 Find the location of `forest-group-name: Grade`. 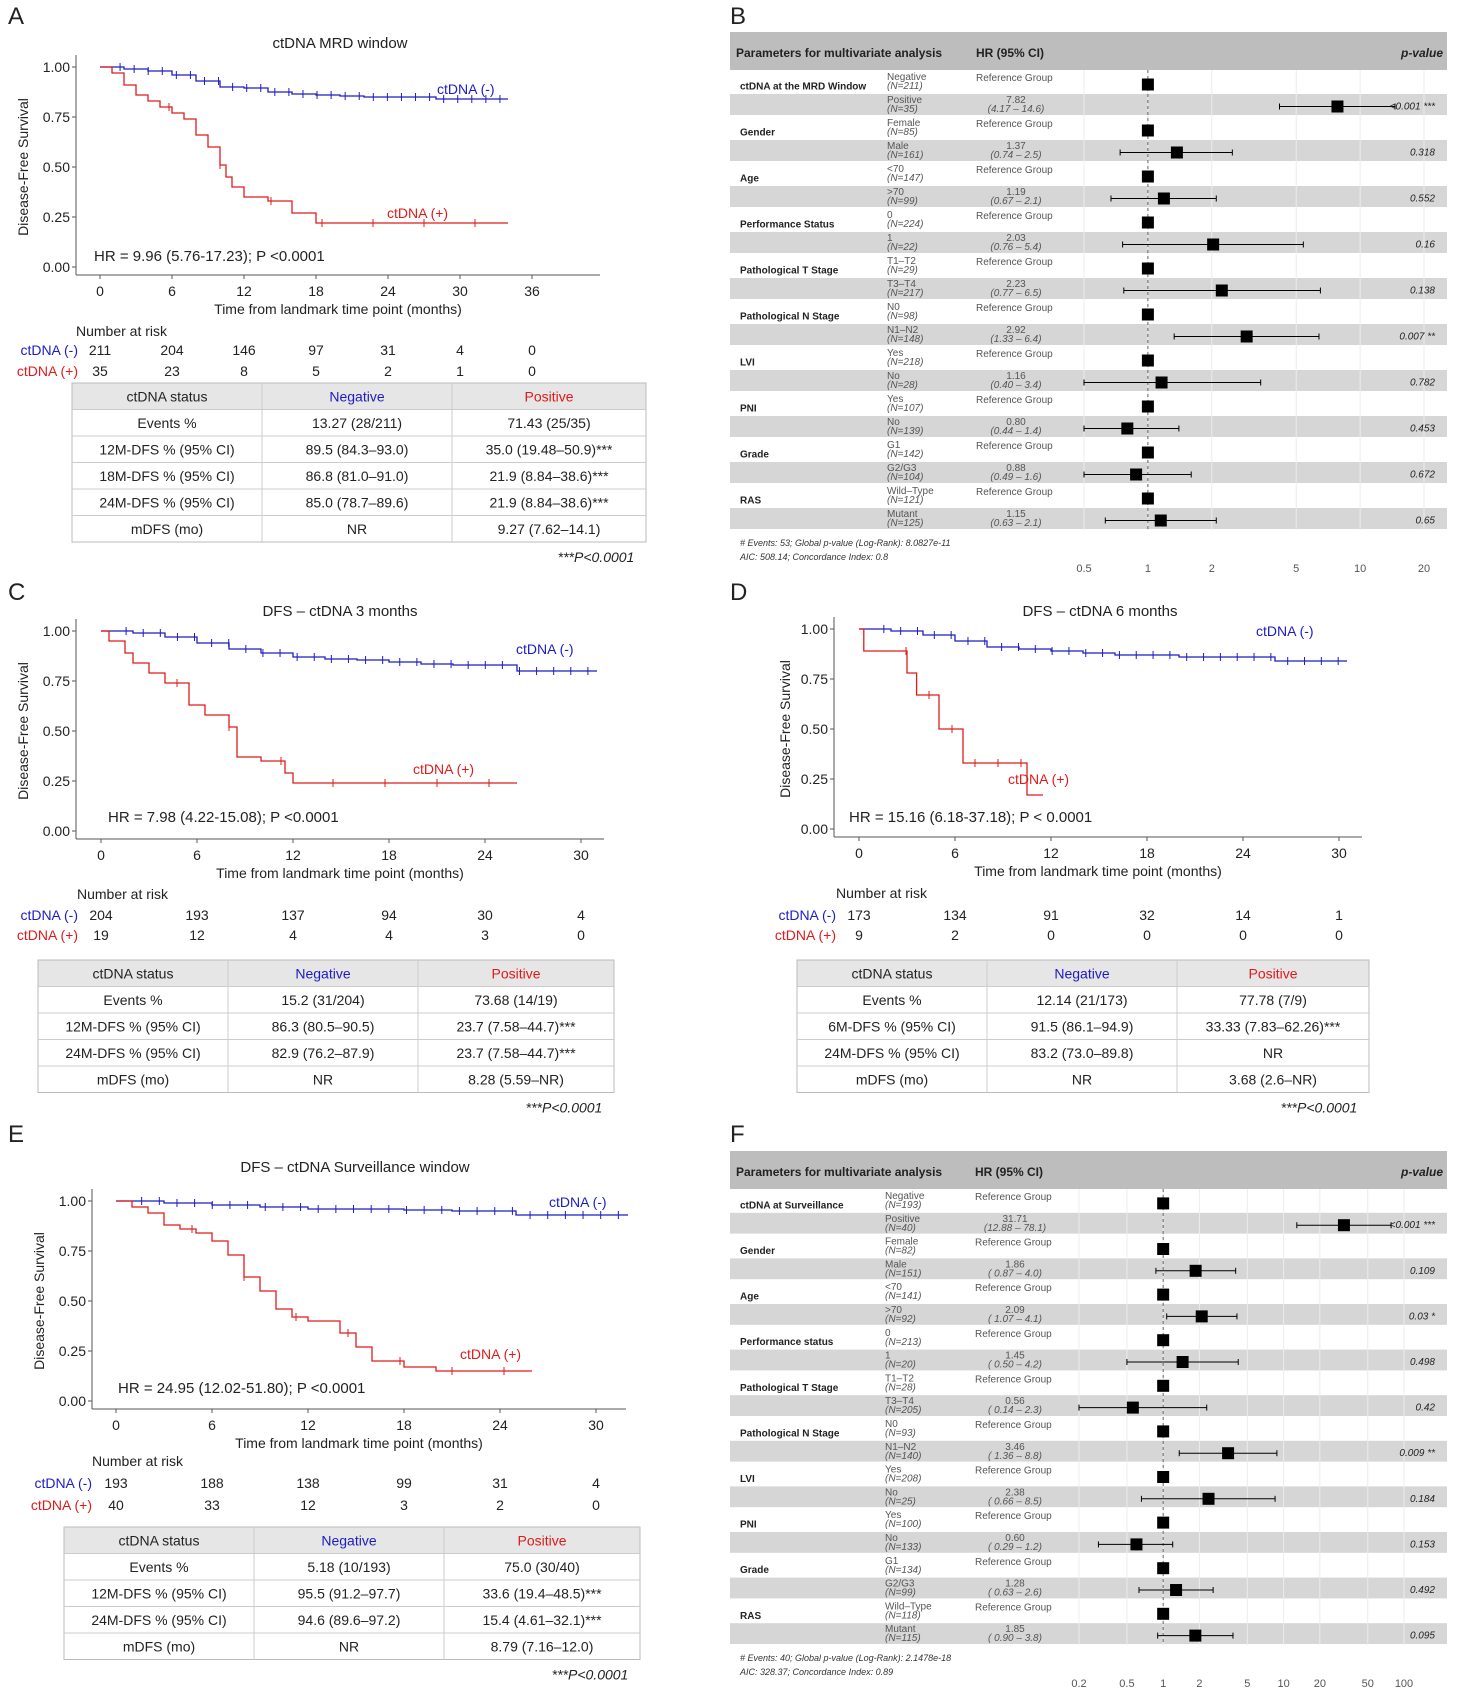

forest-group-name: Grade is located at coordinates (754, 455).